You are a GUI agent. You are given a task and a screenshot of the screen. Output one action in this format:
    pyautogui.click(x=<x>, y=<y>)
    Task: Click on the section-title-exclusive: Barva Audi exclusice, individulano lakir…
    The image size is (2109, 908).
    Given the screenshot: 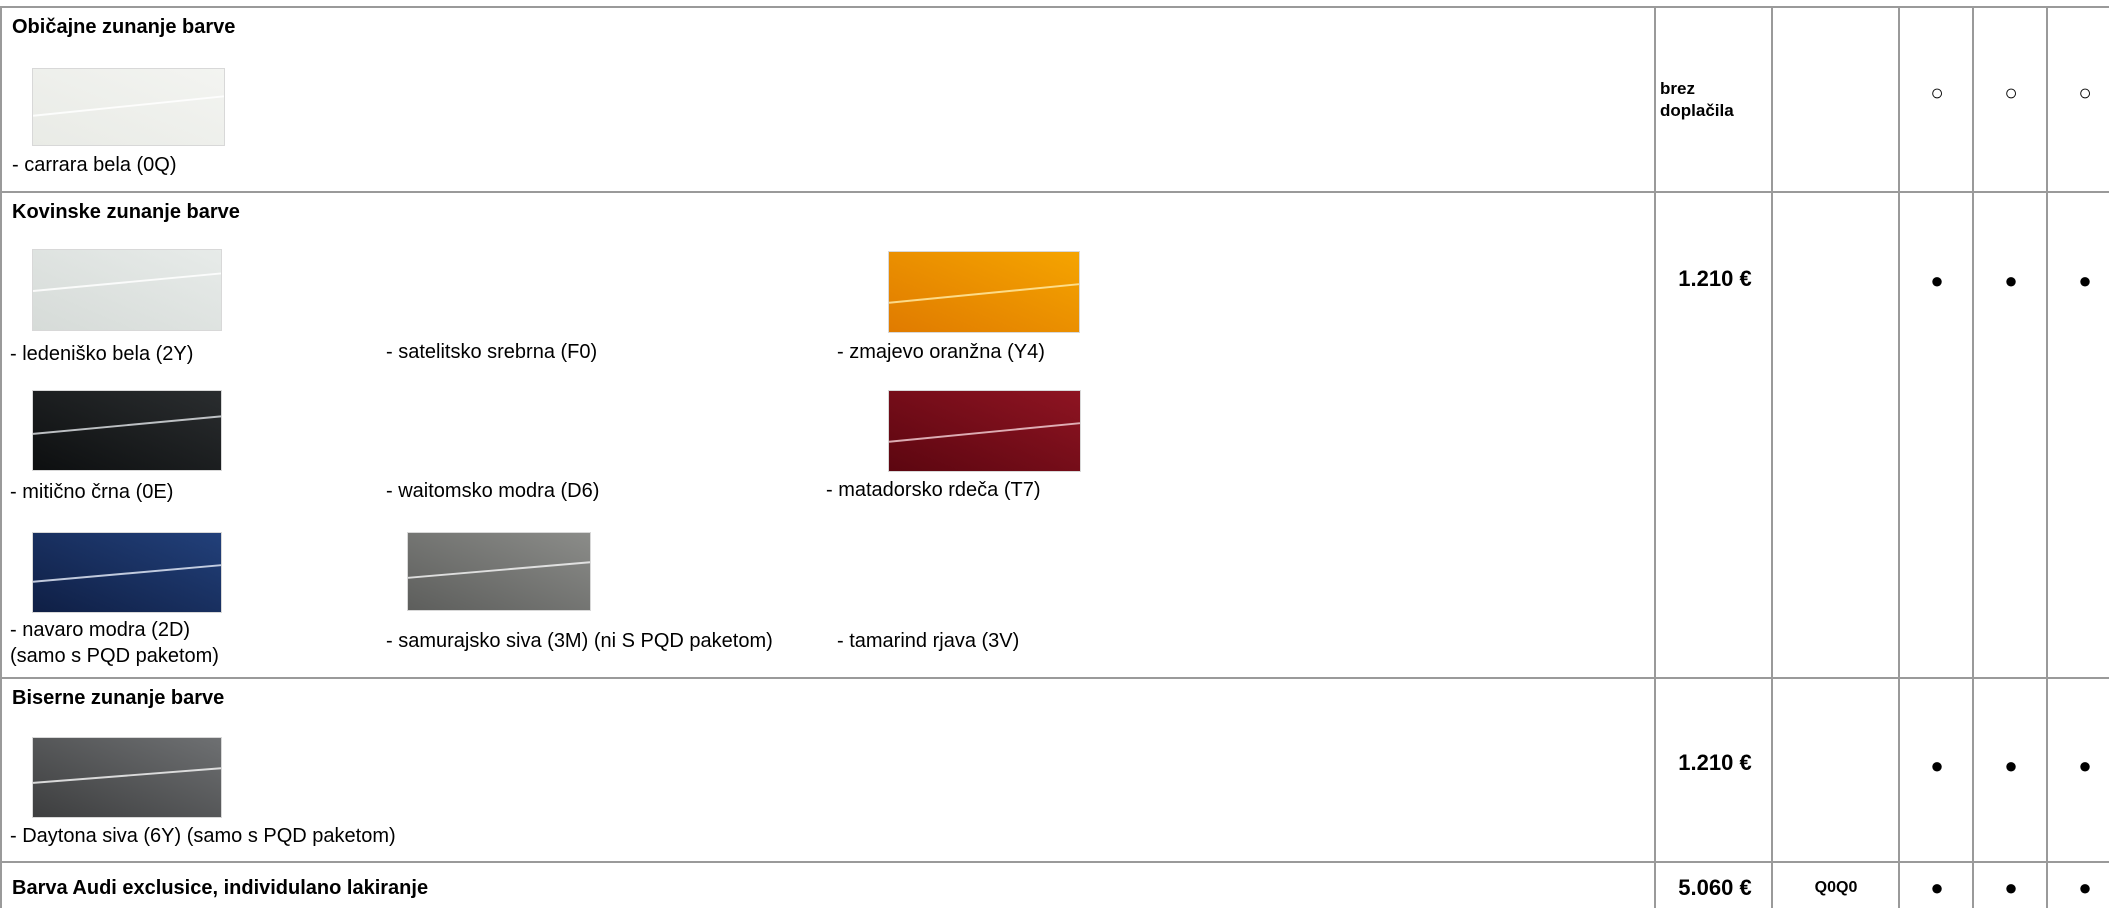 What is the action you would take?
    pyautogui.click(x=220, y=888)
    